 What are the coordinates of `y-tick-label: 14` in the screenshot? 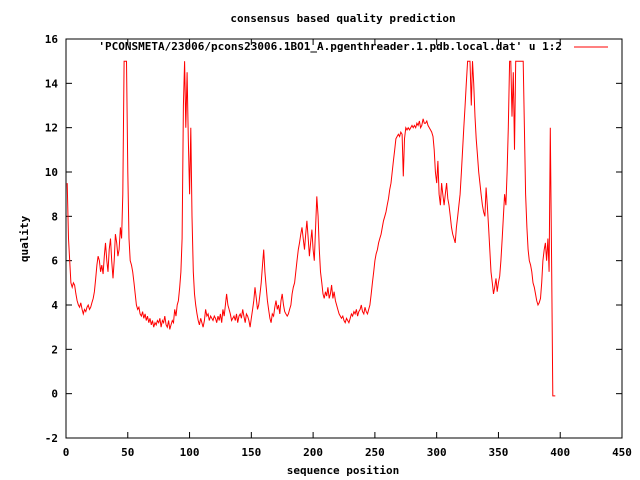 It's located at (52, 83).